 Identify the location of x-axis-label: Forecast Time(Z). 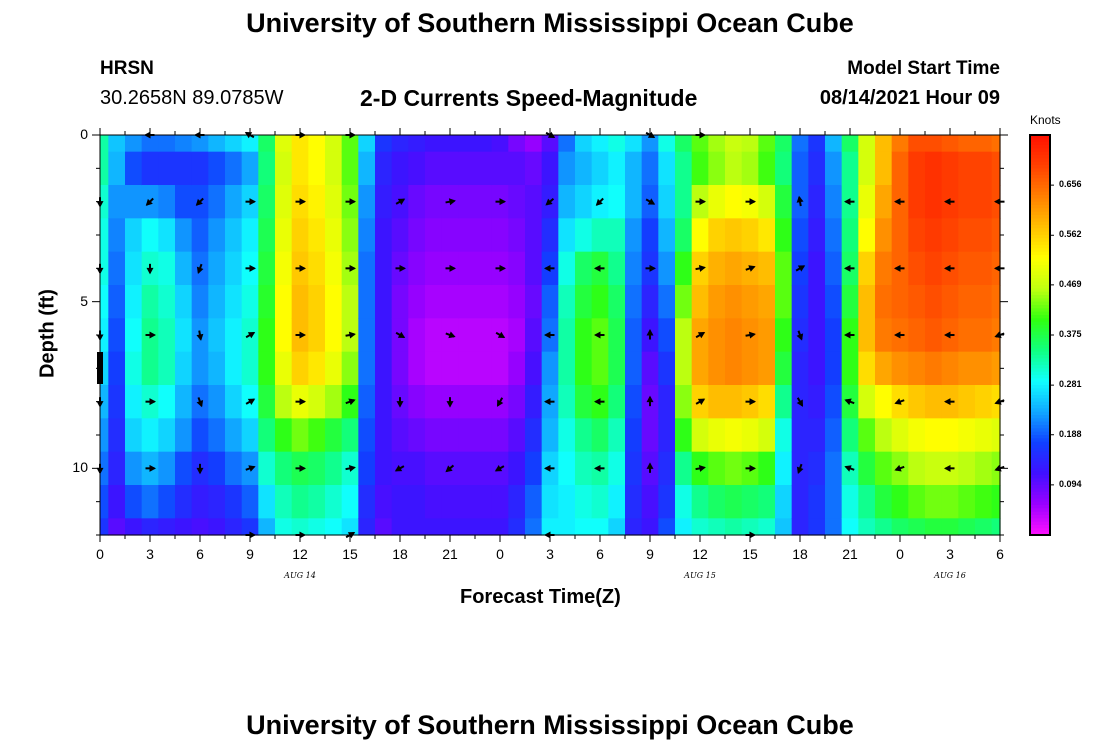
(540, 597).